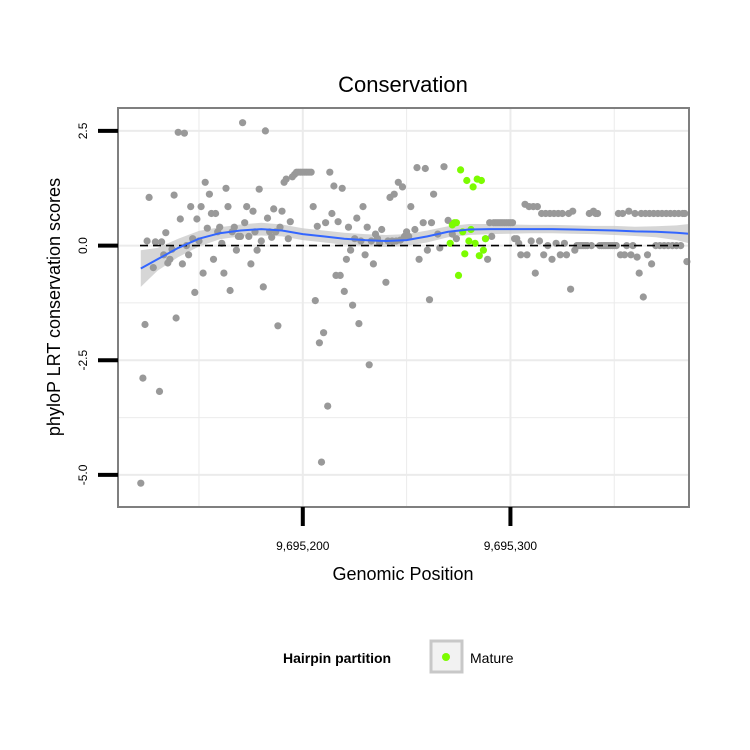 This screenshot has height=750, width=750. What do you see at coordinates (83, 360) in the screenshot?
I see `y-tick-label: -2.5` at bounding box center [83, 360].